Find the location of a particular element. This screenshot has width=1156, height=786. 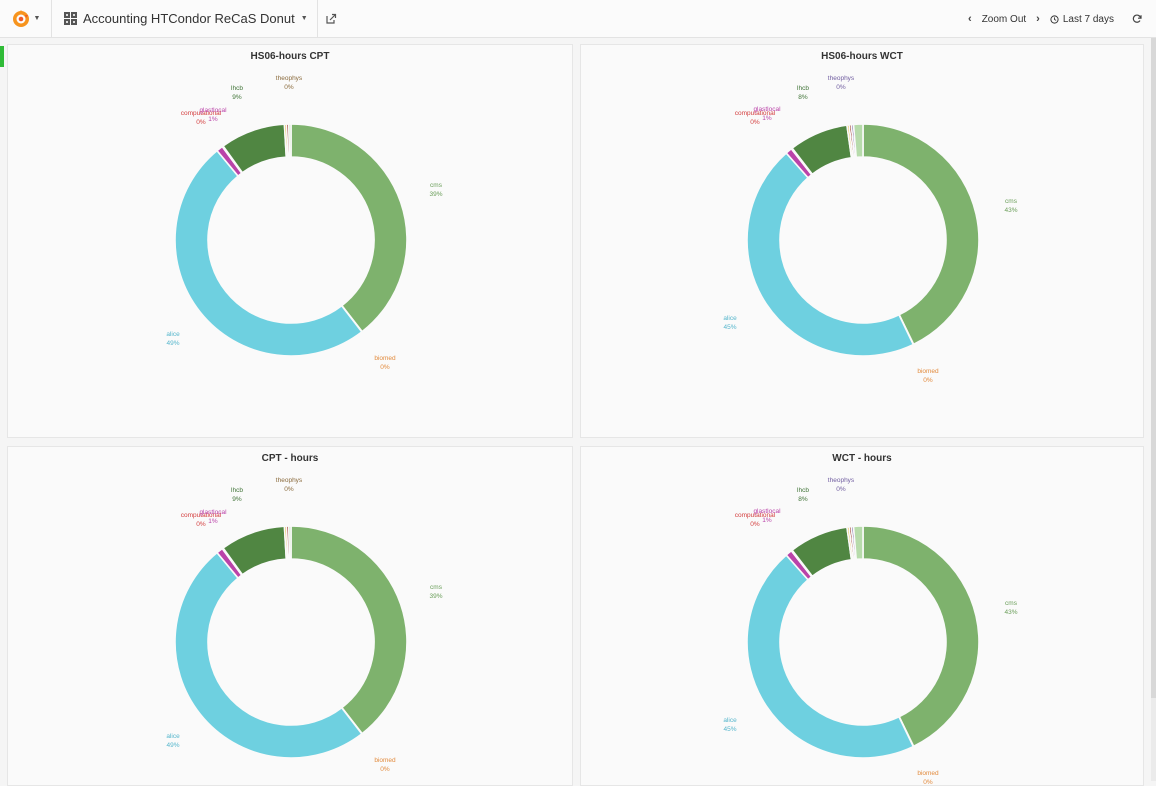

panel-title: HS06-hours WCT is located at coordinates (862, 56).